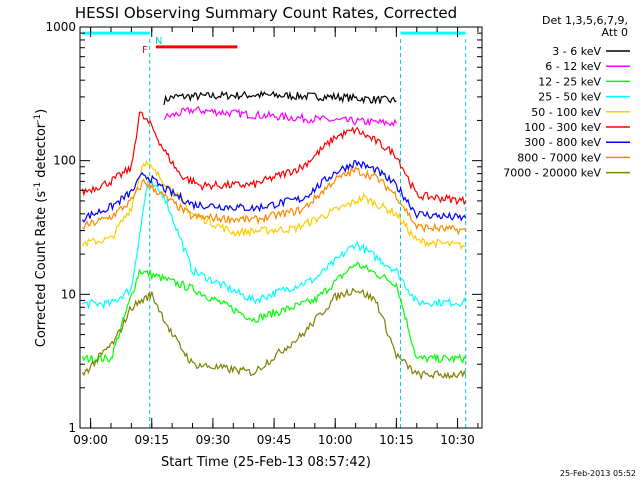  What do you see at coordinates (552, 173) in the screenshot?
I see `legend-label: 7000 - 20000 keV` at bounding box center [552, 173].